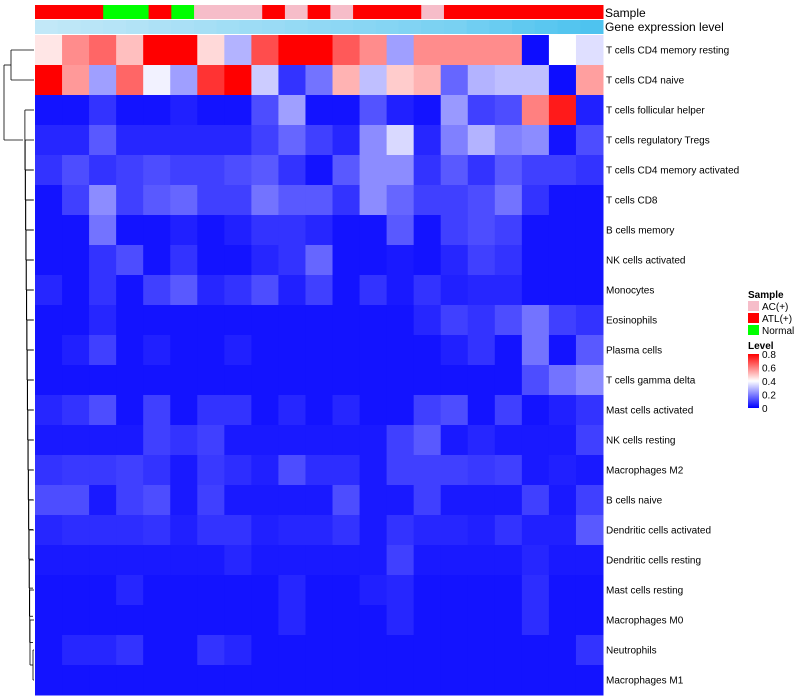 The width and height of the screenshot is (800, 700). I want to click on row-label: Macrophages M1, so click(645, 681).